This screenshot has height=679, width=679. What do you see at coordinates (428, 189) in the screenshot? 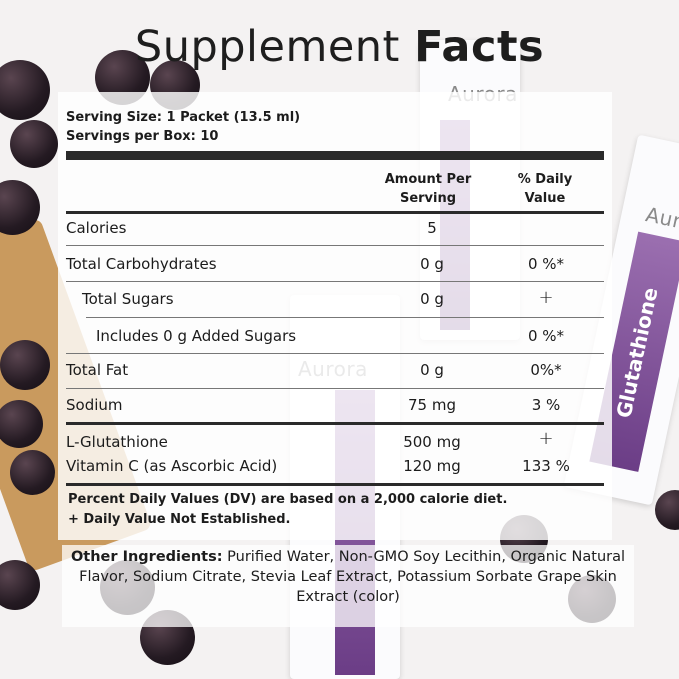
I see `amount-header: Amount Per Serving` at bounding box center [428, 189].